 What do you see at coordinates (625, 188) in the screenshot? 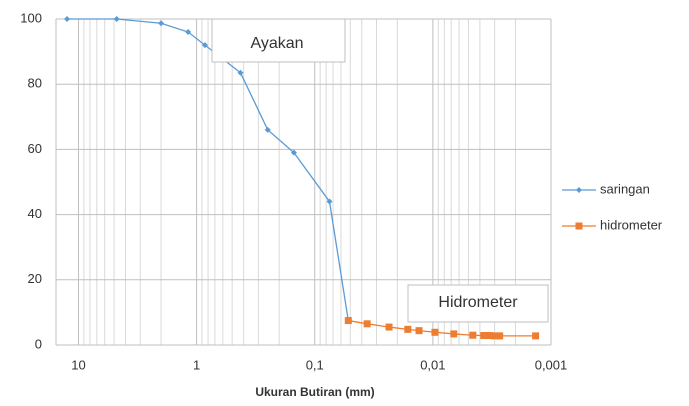
I see `legend-label: saringan` at bounding box center [625, 188].